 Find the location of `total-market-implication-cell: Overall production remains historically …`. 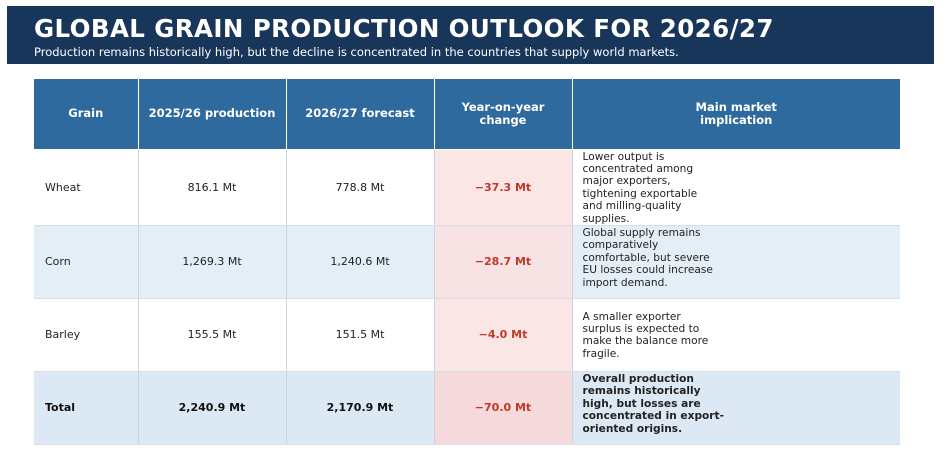

total-market-implication-cell: Overall production remains historically … is located at coordinates (736, 408).